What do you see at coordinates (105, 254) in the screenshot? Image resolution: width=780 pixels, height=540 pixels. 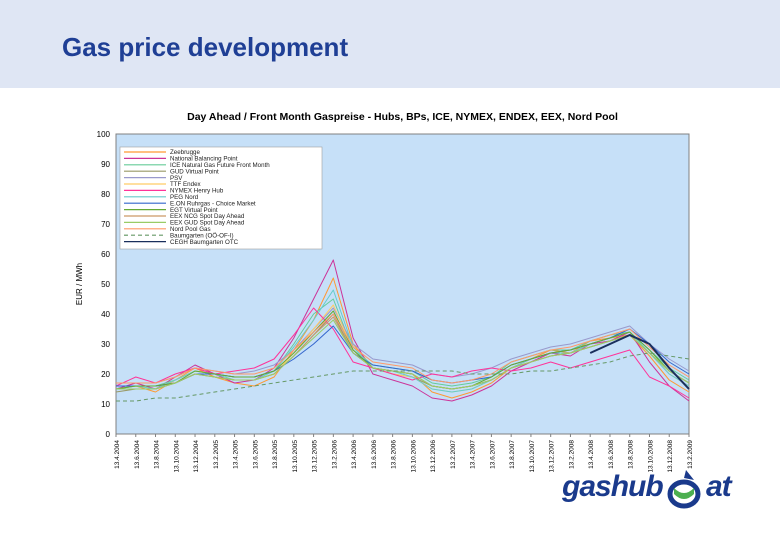 I see `y-tick-label: 60` at bounding box center [105, 254].